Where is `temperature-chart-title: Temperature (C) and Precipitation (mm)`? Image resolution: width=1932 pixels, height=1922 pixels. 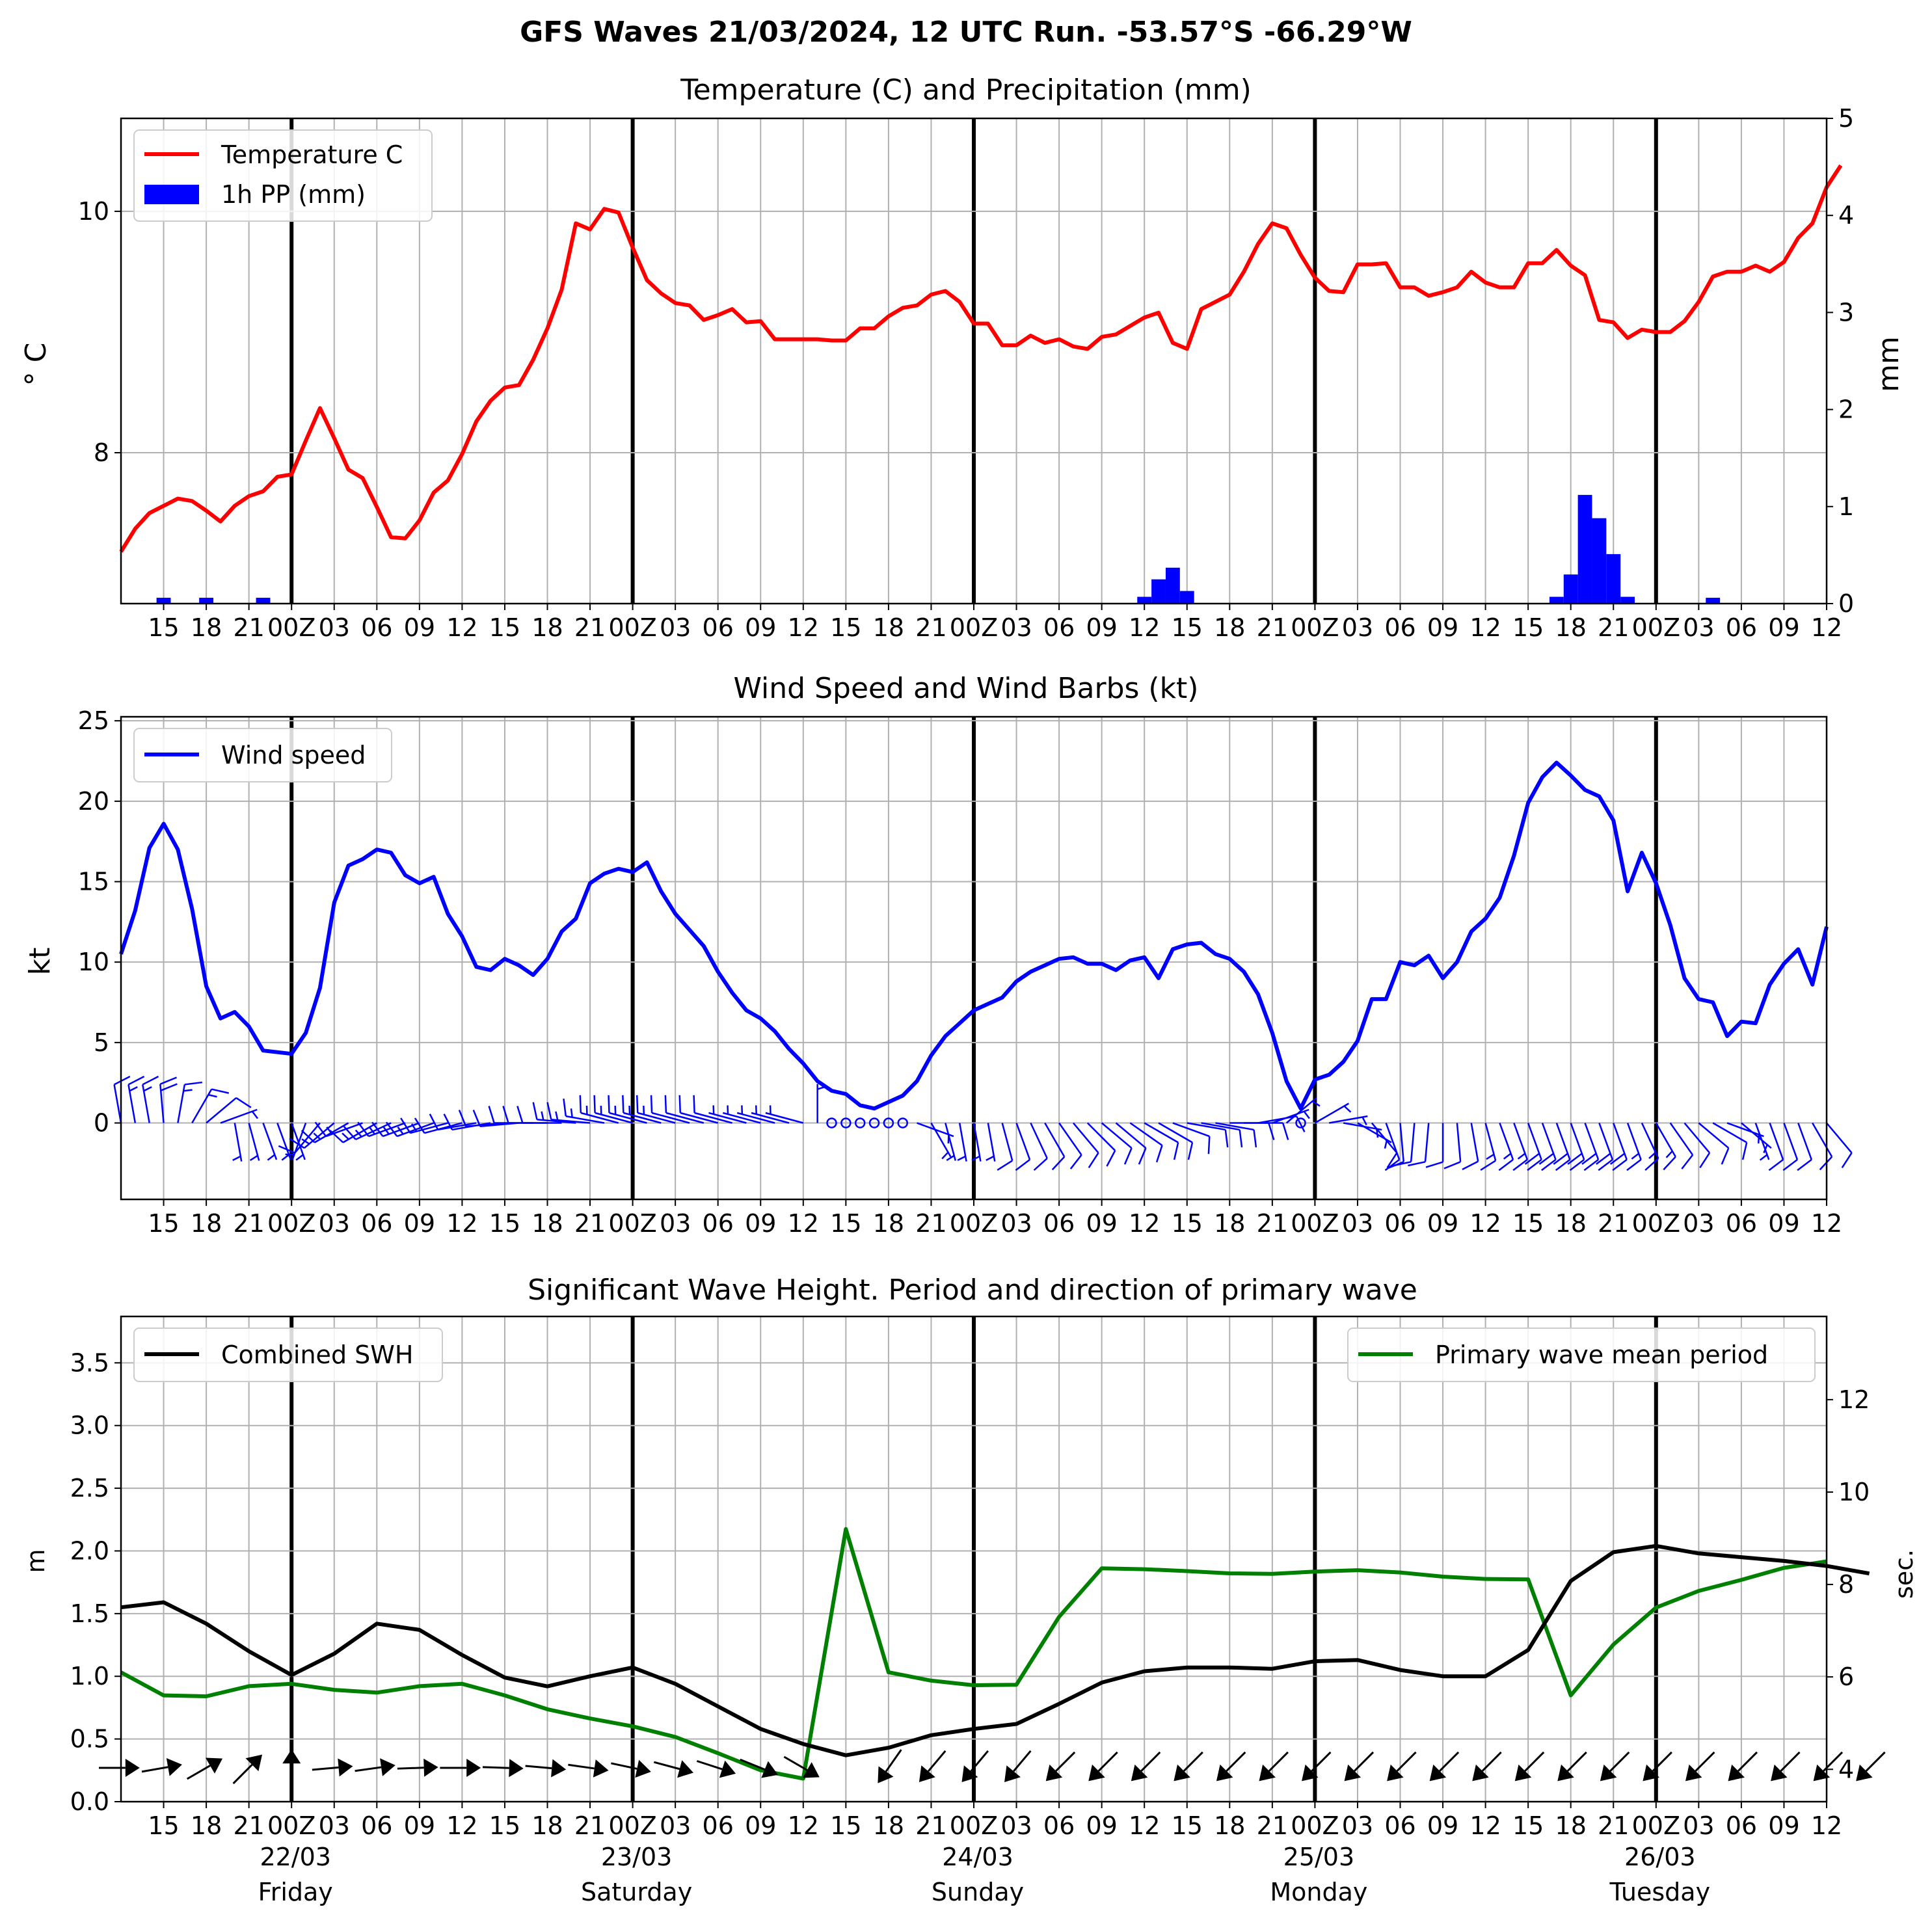 temperature-chart-title: Temperature (C) and Precipitation (mm) is located at coordinates (966, 90).